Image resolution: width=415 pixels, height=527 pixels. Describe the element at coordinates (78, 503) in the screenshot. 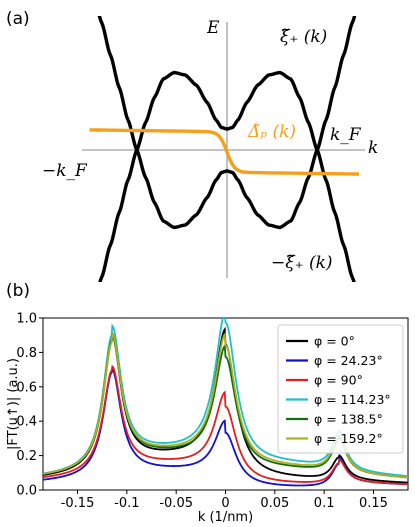

I see `x-tick-label: -0.15` at that location.